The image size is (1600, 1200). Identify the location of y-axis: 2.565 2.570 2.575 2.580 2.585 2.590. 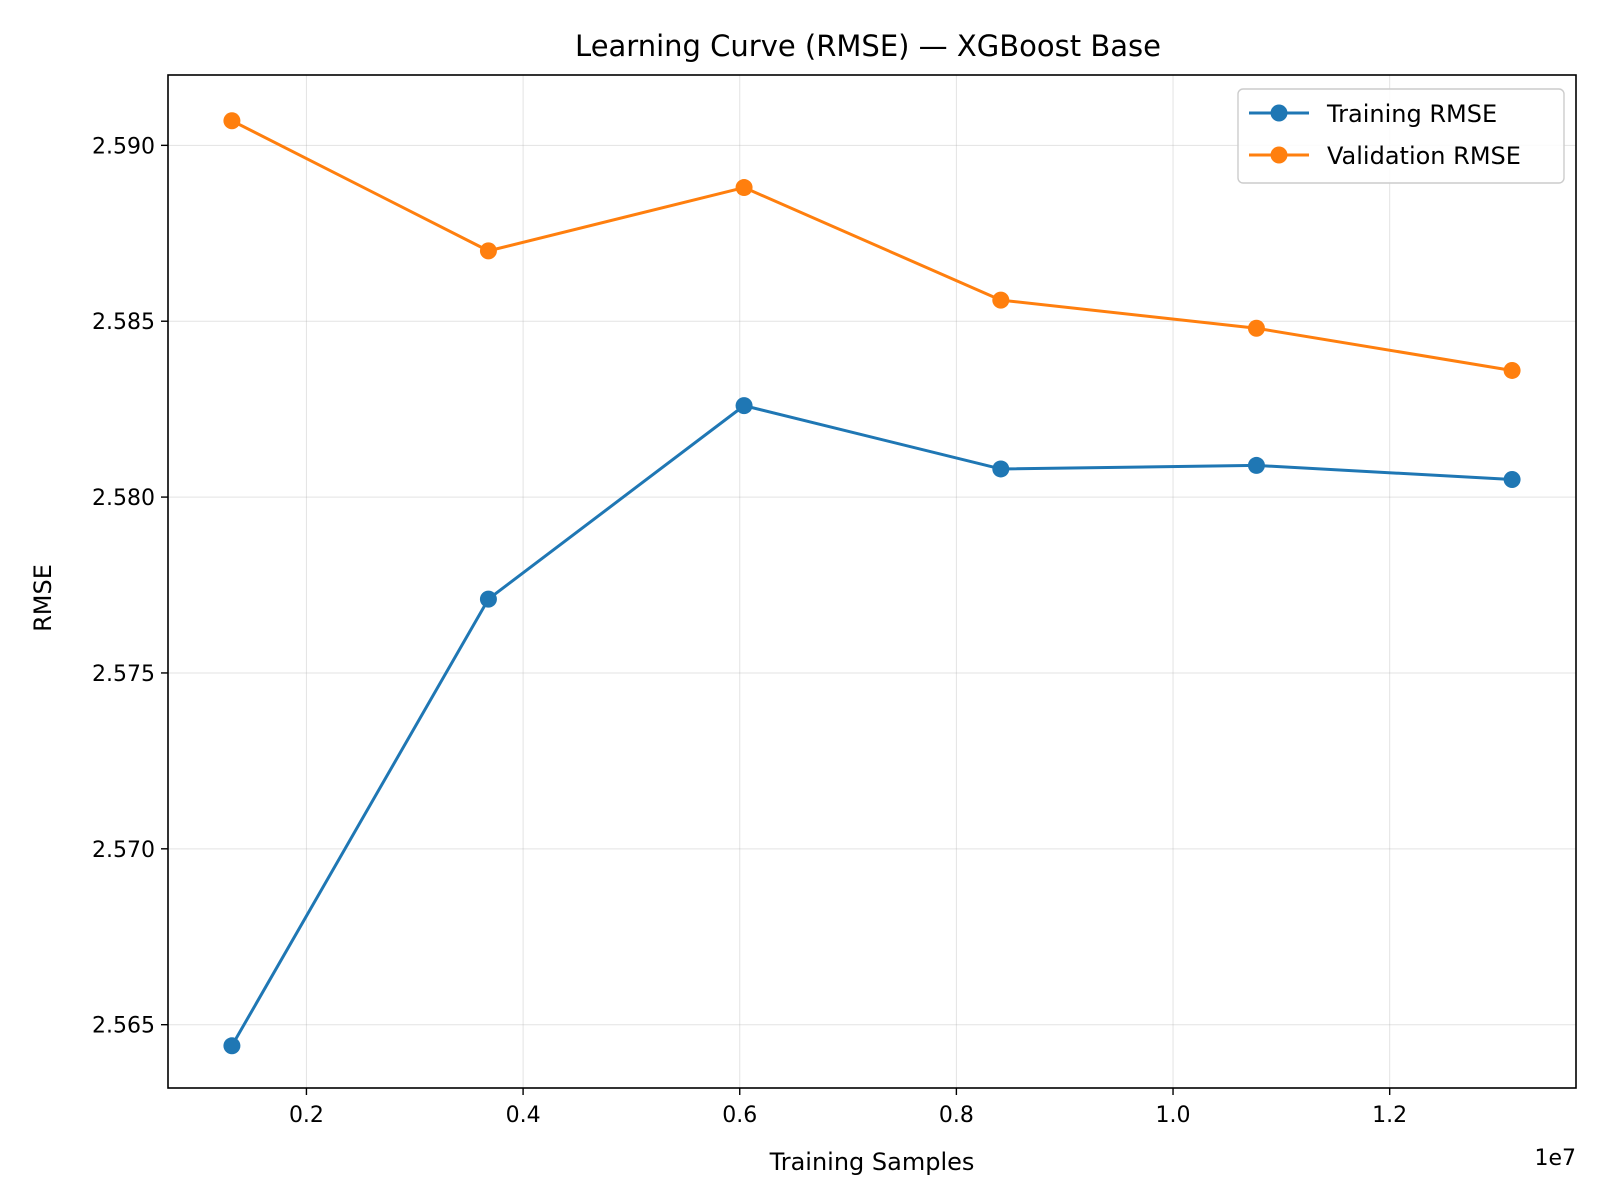
(130, 586).